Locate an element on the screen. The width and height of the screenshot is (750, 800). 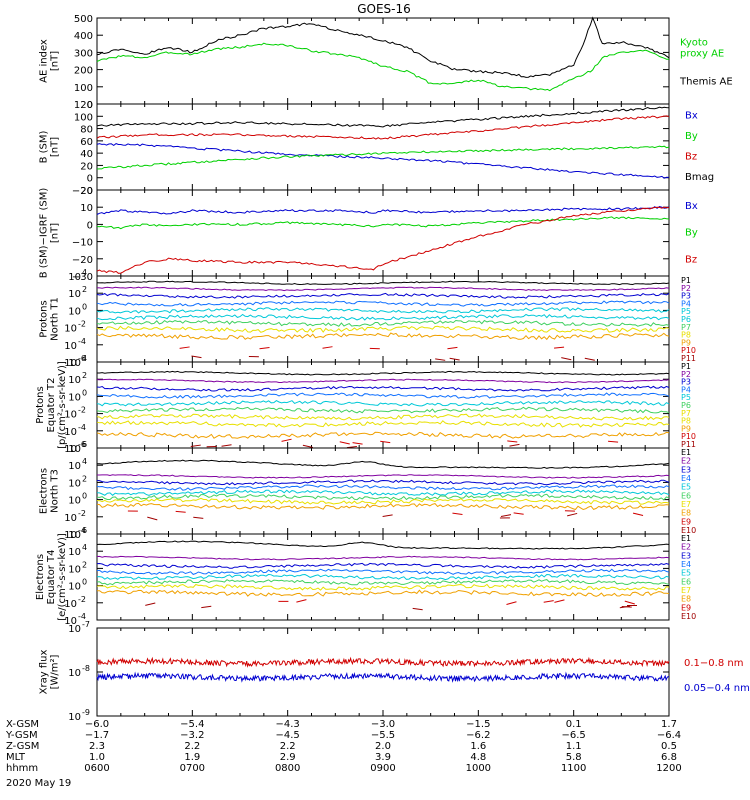
legend-entry: P2 is located at coordinates (686, 288).